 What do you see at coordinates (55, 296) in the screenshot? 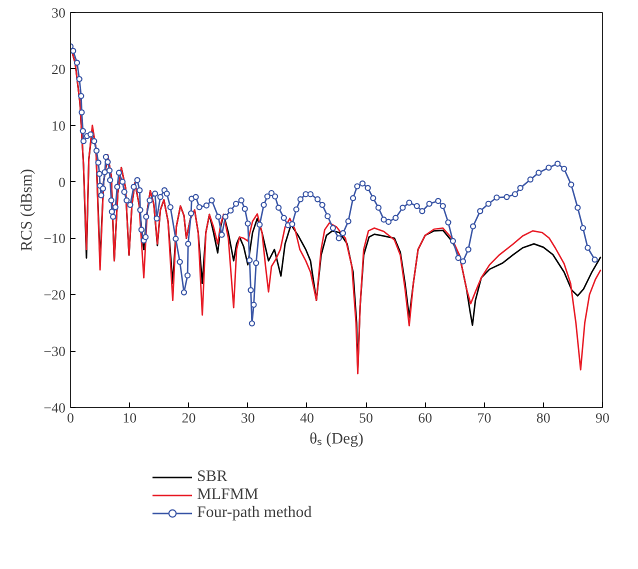
I see `y-tick-label: −20` at bounding box center [55, 296].